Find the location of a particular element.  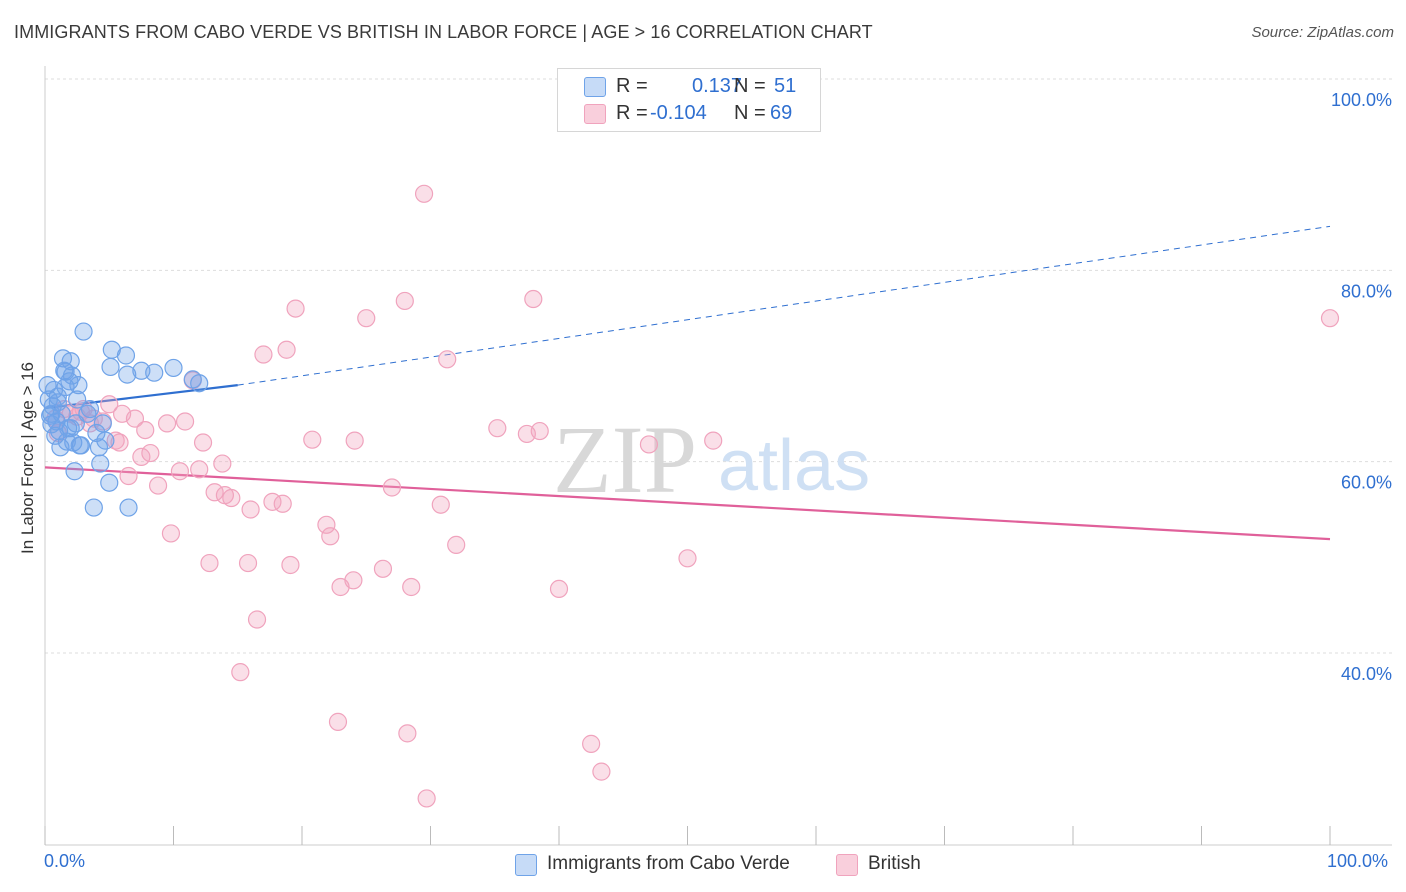

watermark: ZIP atlas is located at coordinates (711, 459).